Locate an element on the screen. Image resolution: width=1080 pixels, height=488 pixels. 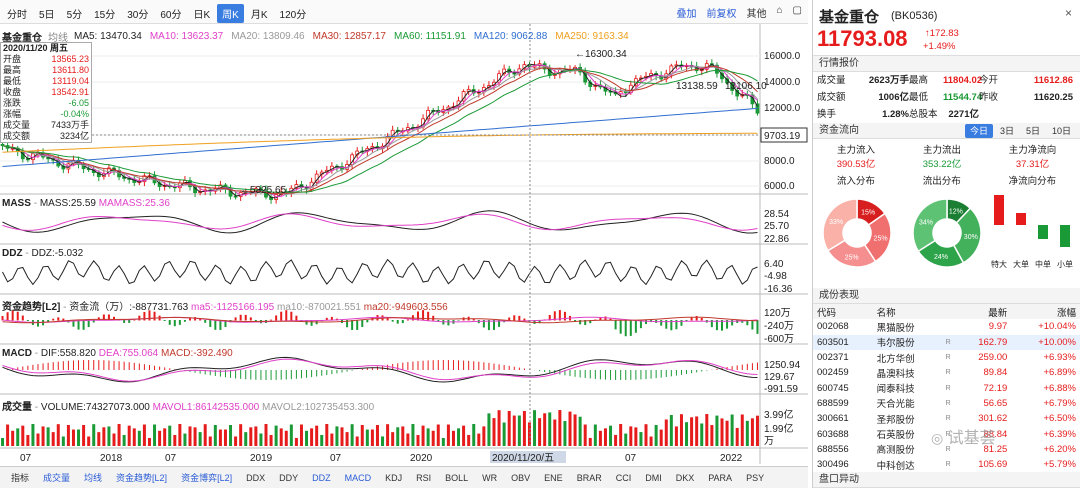
tab-0: 分时 is located at coordinates (17, 15).